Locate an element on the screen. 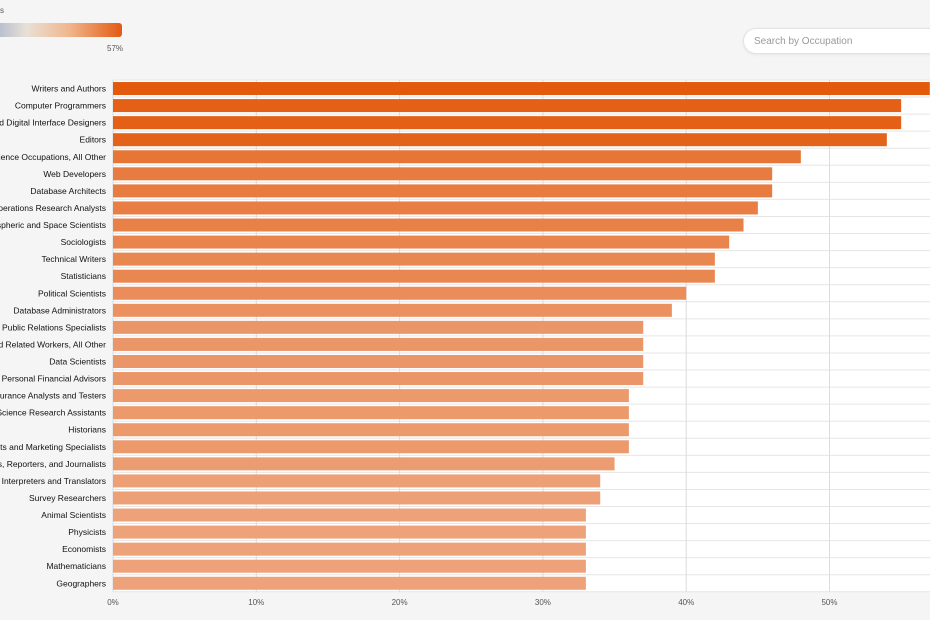  x-tick-label: 20% is located at coordinates (400, 602).